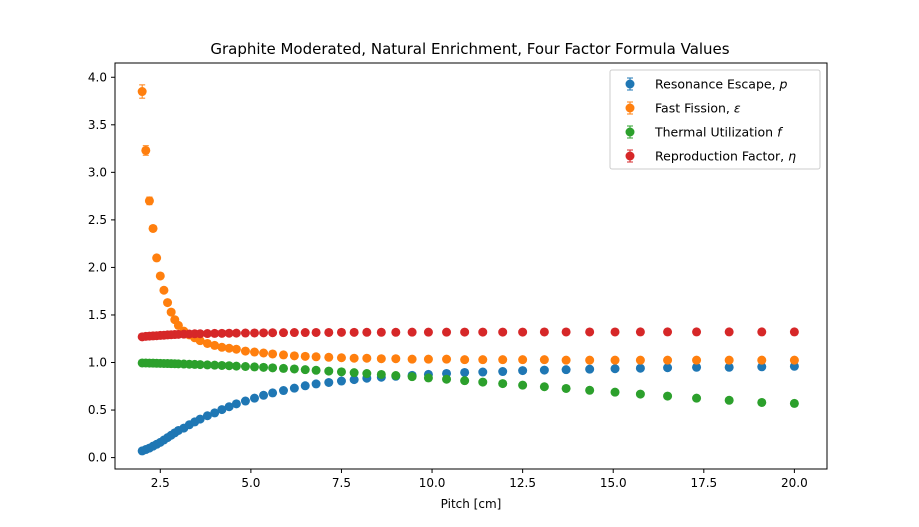 The width and height of the screenshot is (919, 527). What do you see at coordinates (522, 483) in the screenshot?
I see `x-tick-label: 12.5` at bounding box center [522, 483].